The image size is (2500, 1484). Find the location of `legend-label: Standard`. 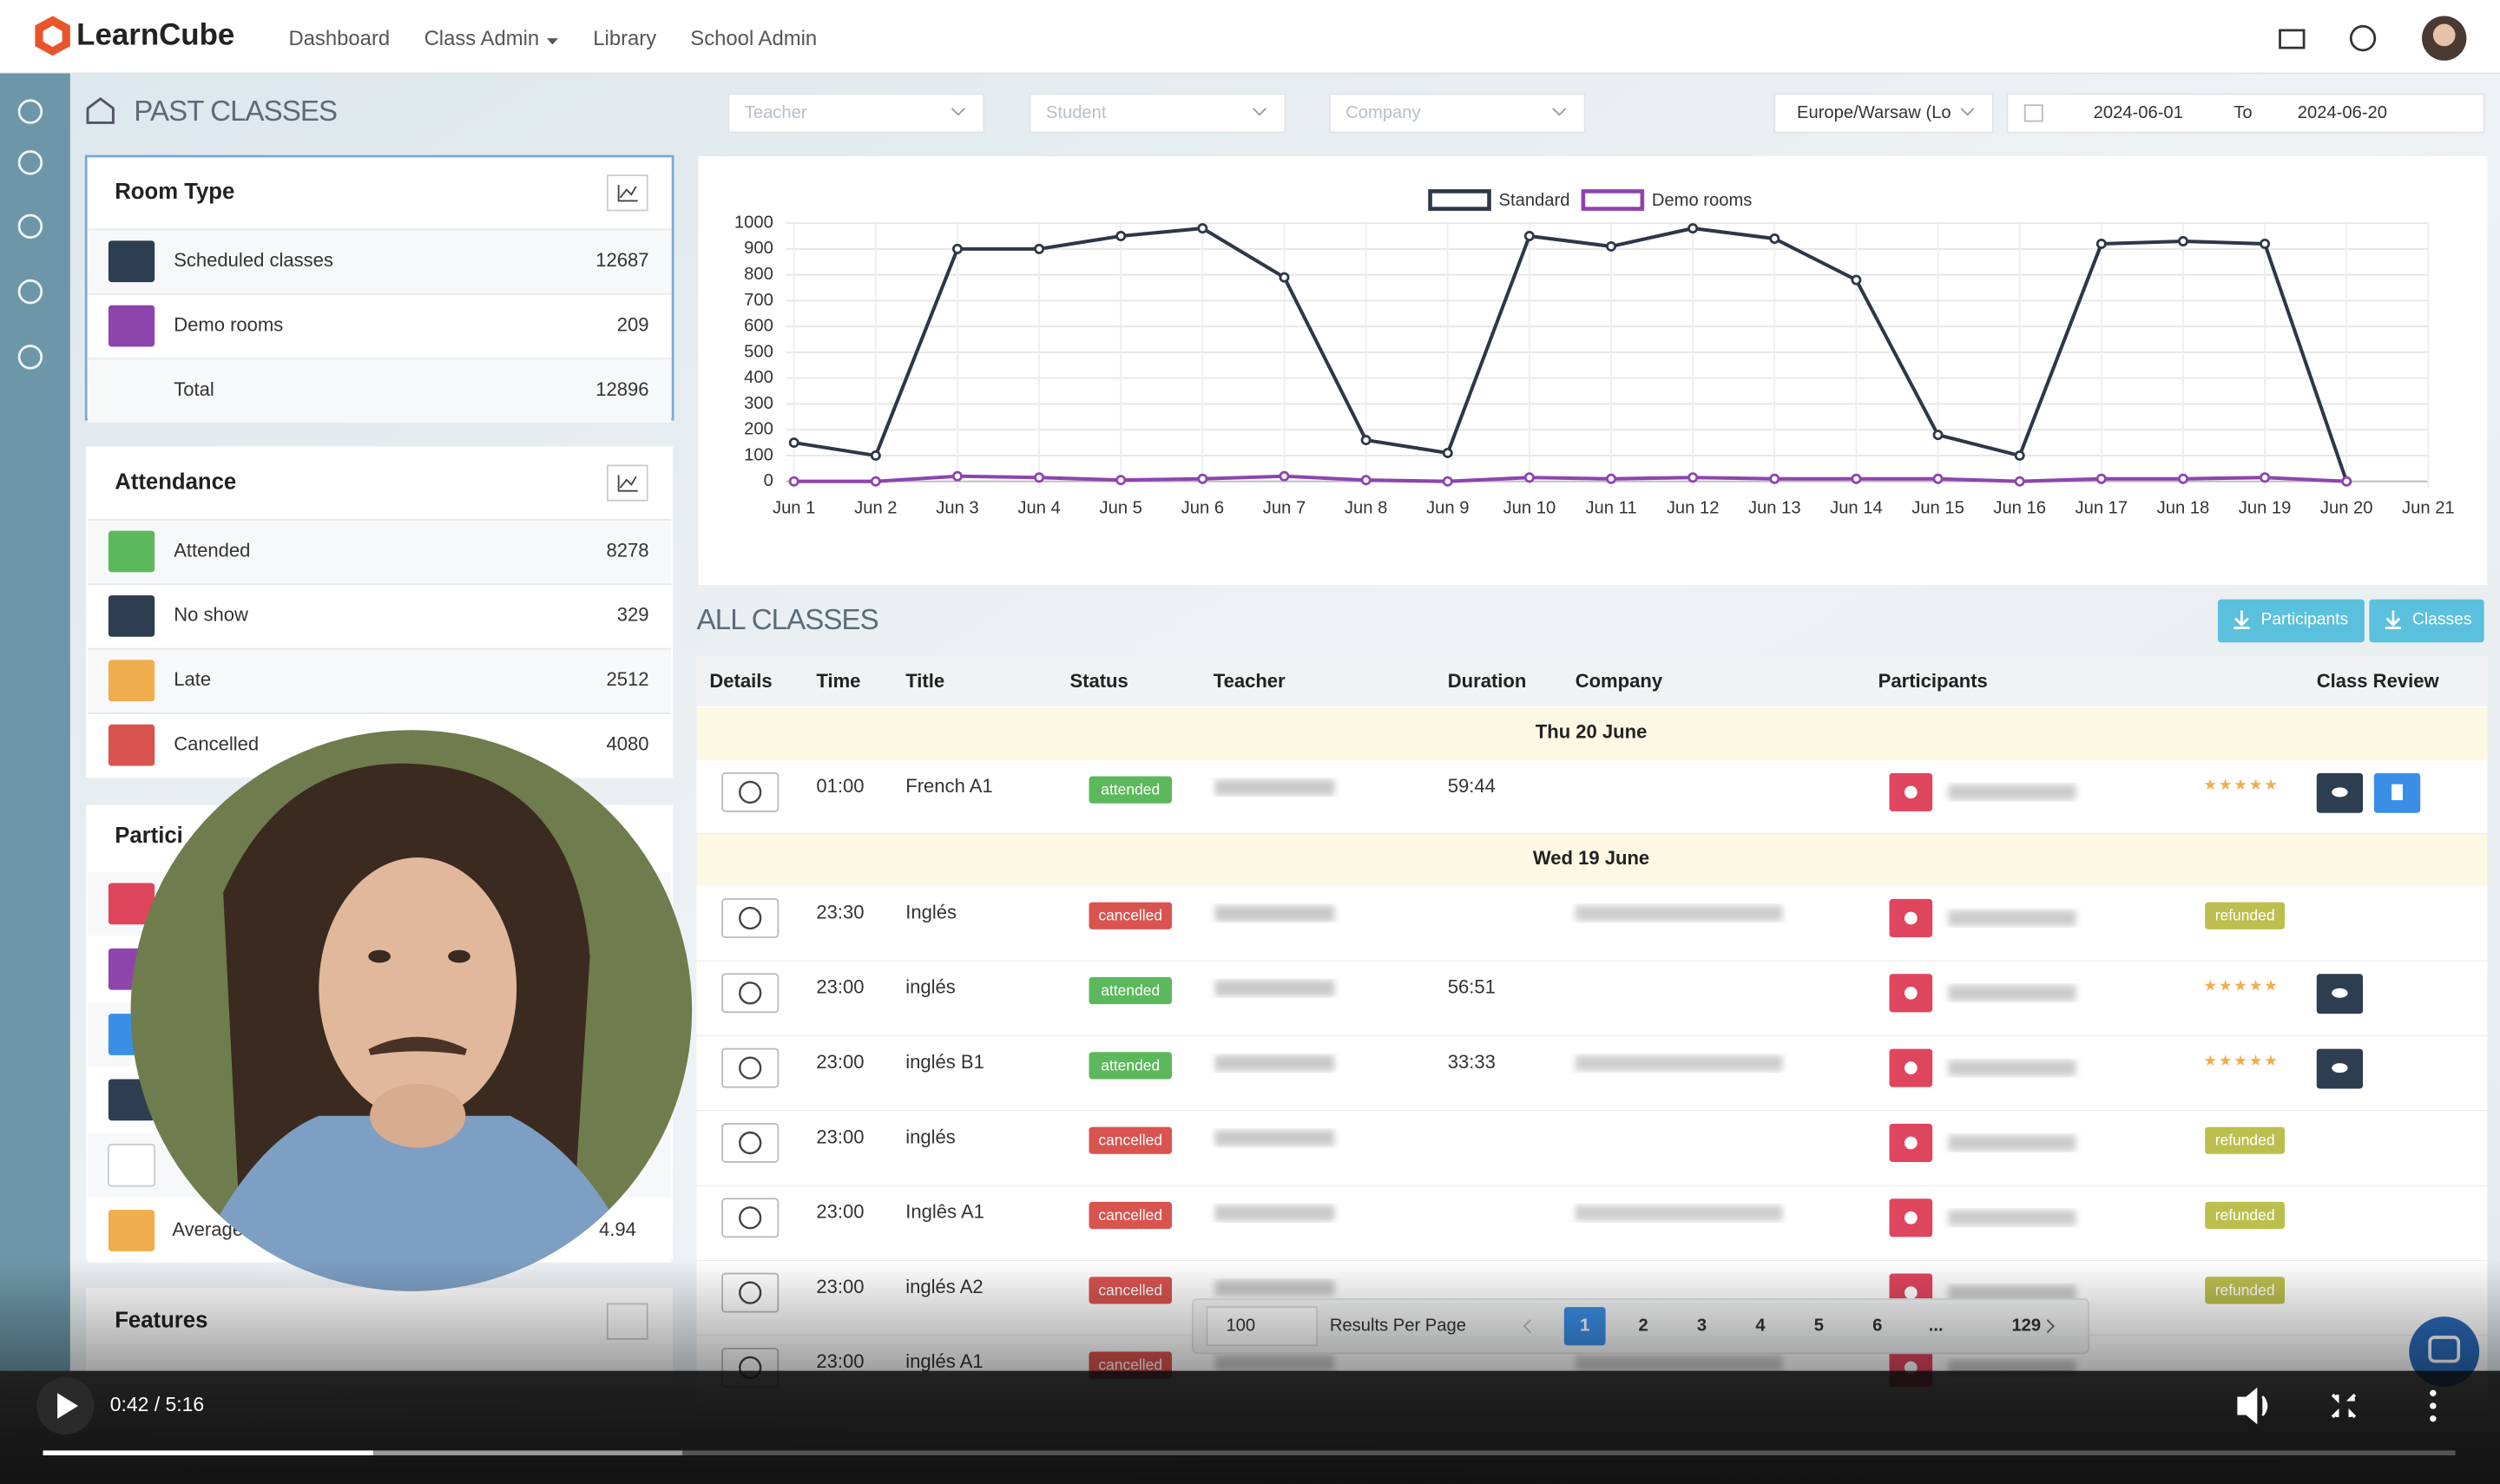

legend-label: Standard is located at coordinates (1534, 200).